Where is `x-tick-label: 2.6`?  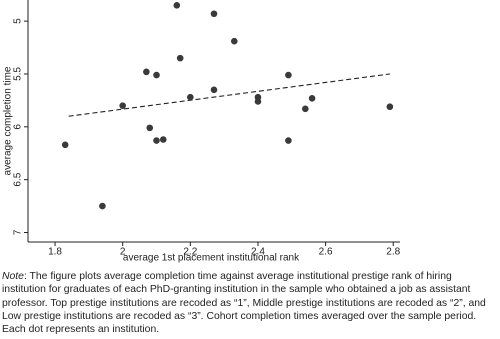 x-tick-label: 2.6 is located at coordinates (326, 252).